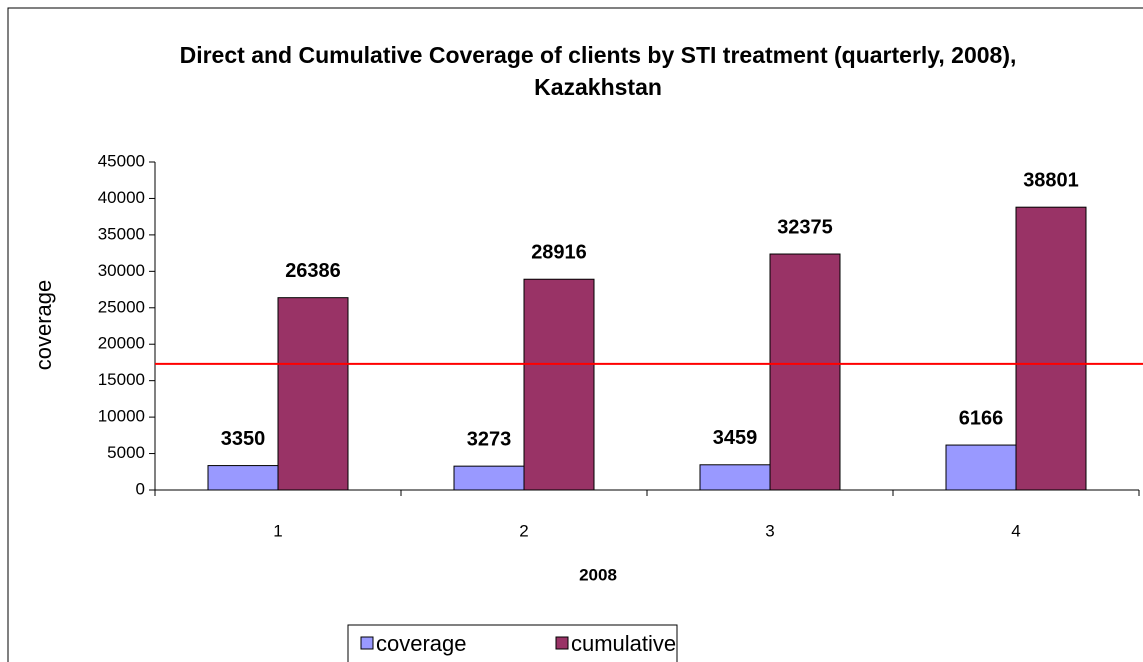  I want to click on data-label: 3350, so click(243, 439).